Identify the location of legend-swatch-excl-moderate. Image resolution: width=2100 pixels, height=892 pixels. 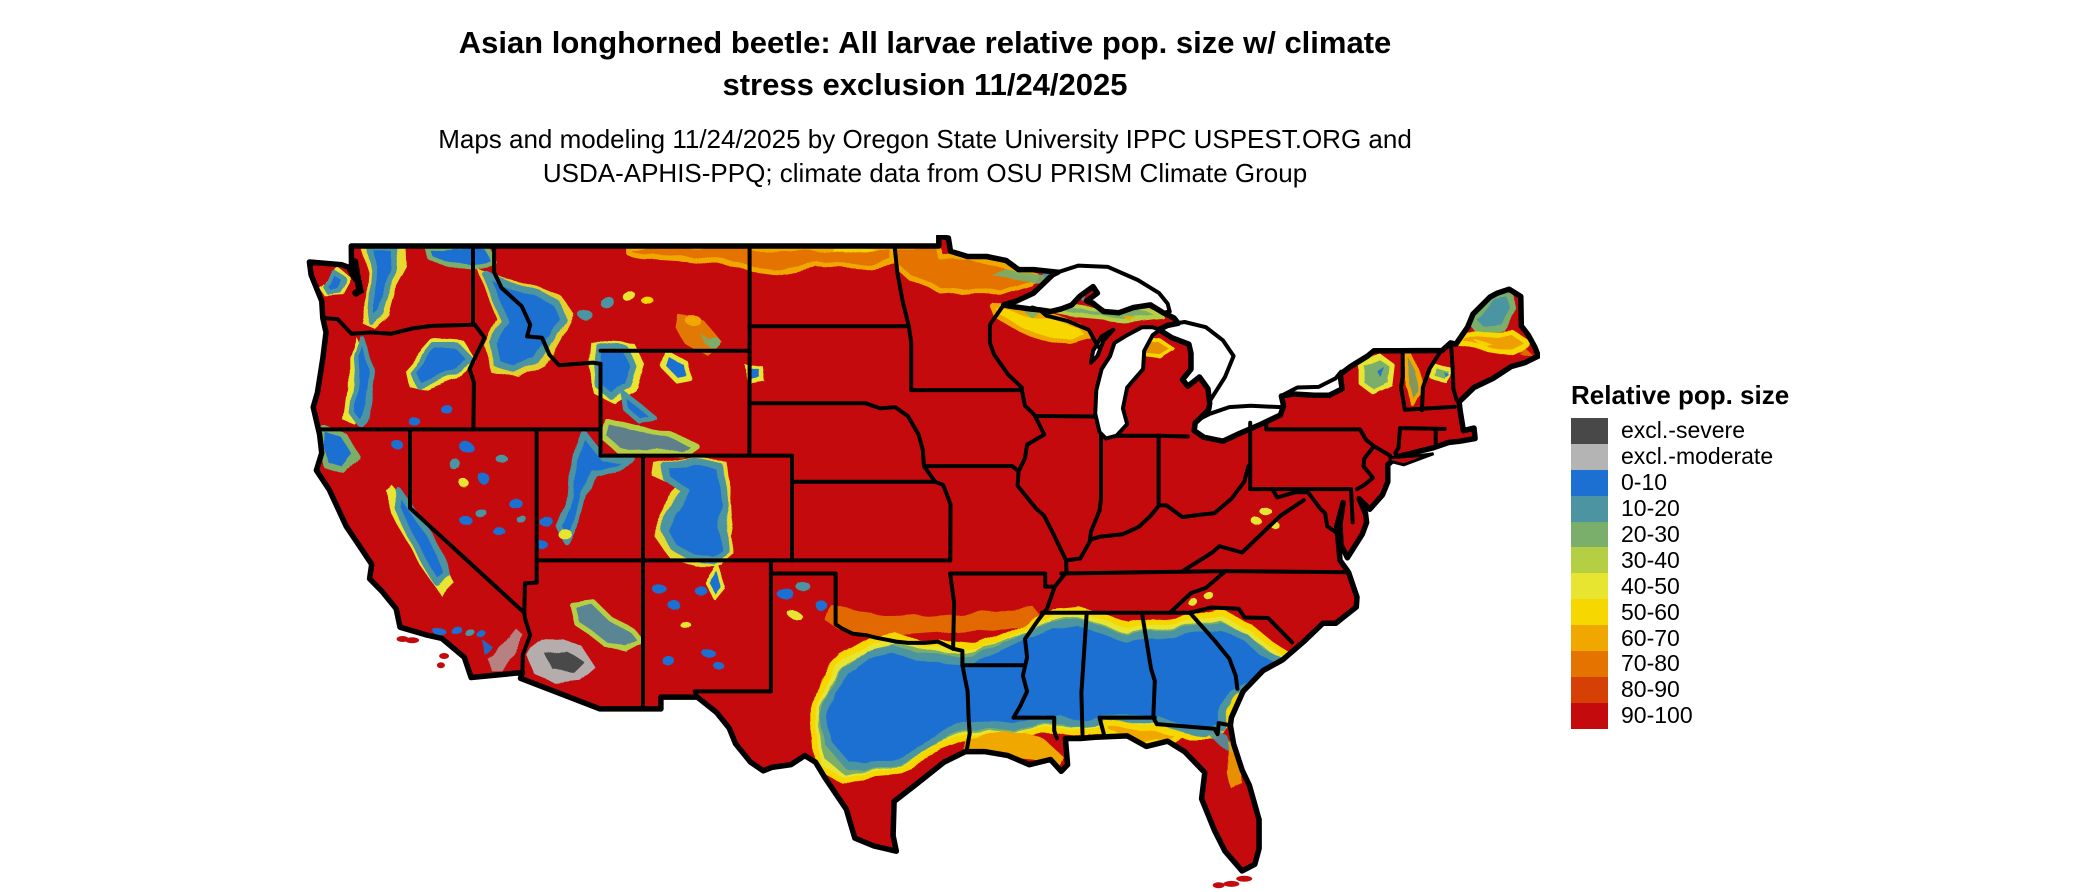
(1589, 456).